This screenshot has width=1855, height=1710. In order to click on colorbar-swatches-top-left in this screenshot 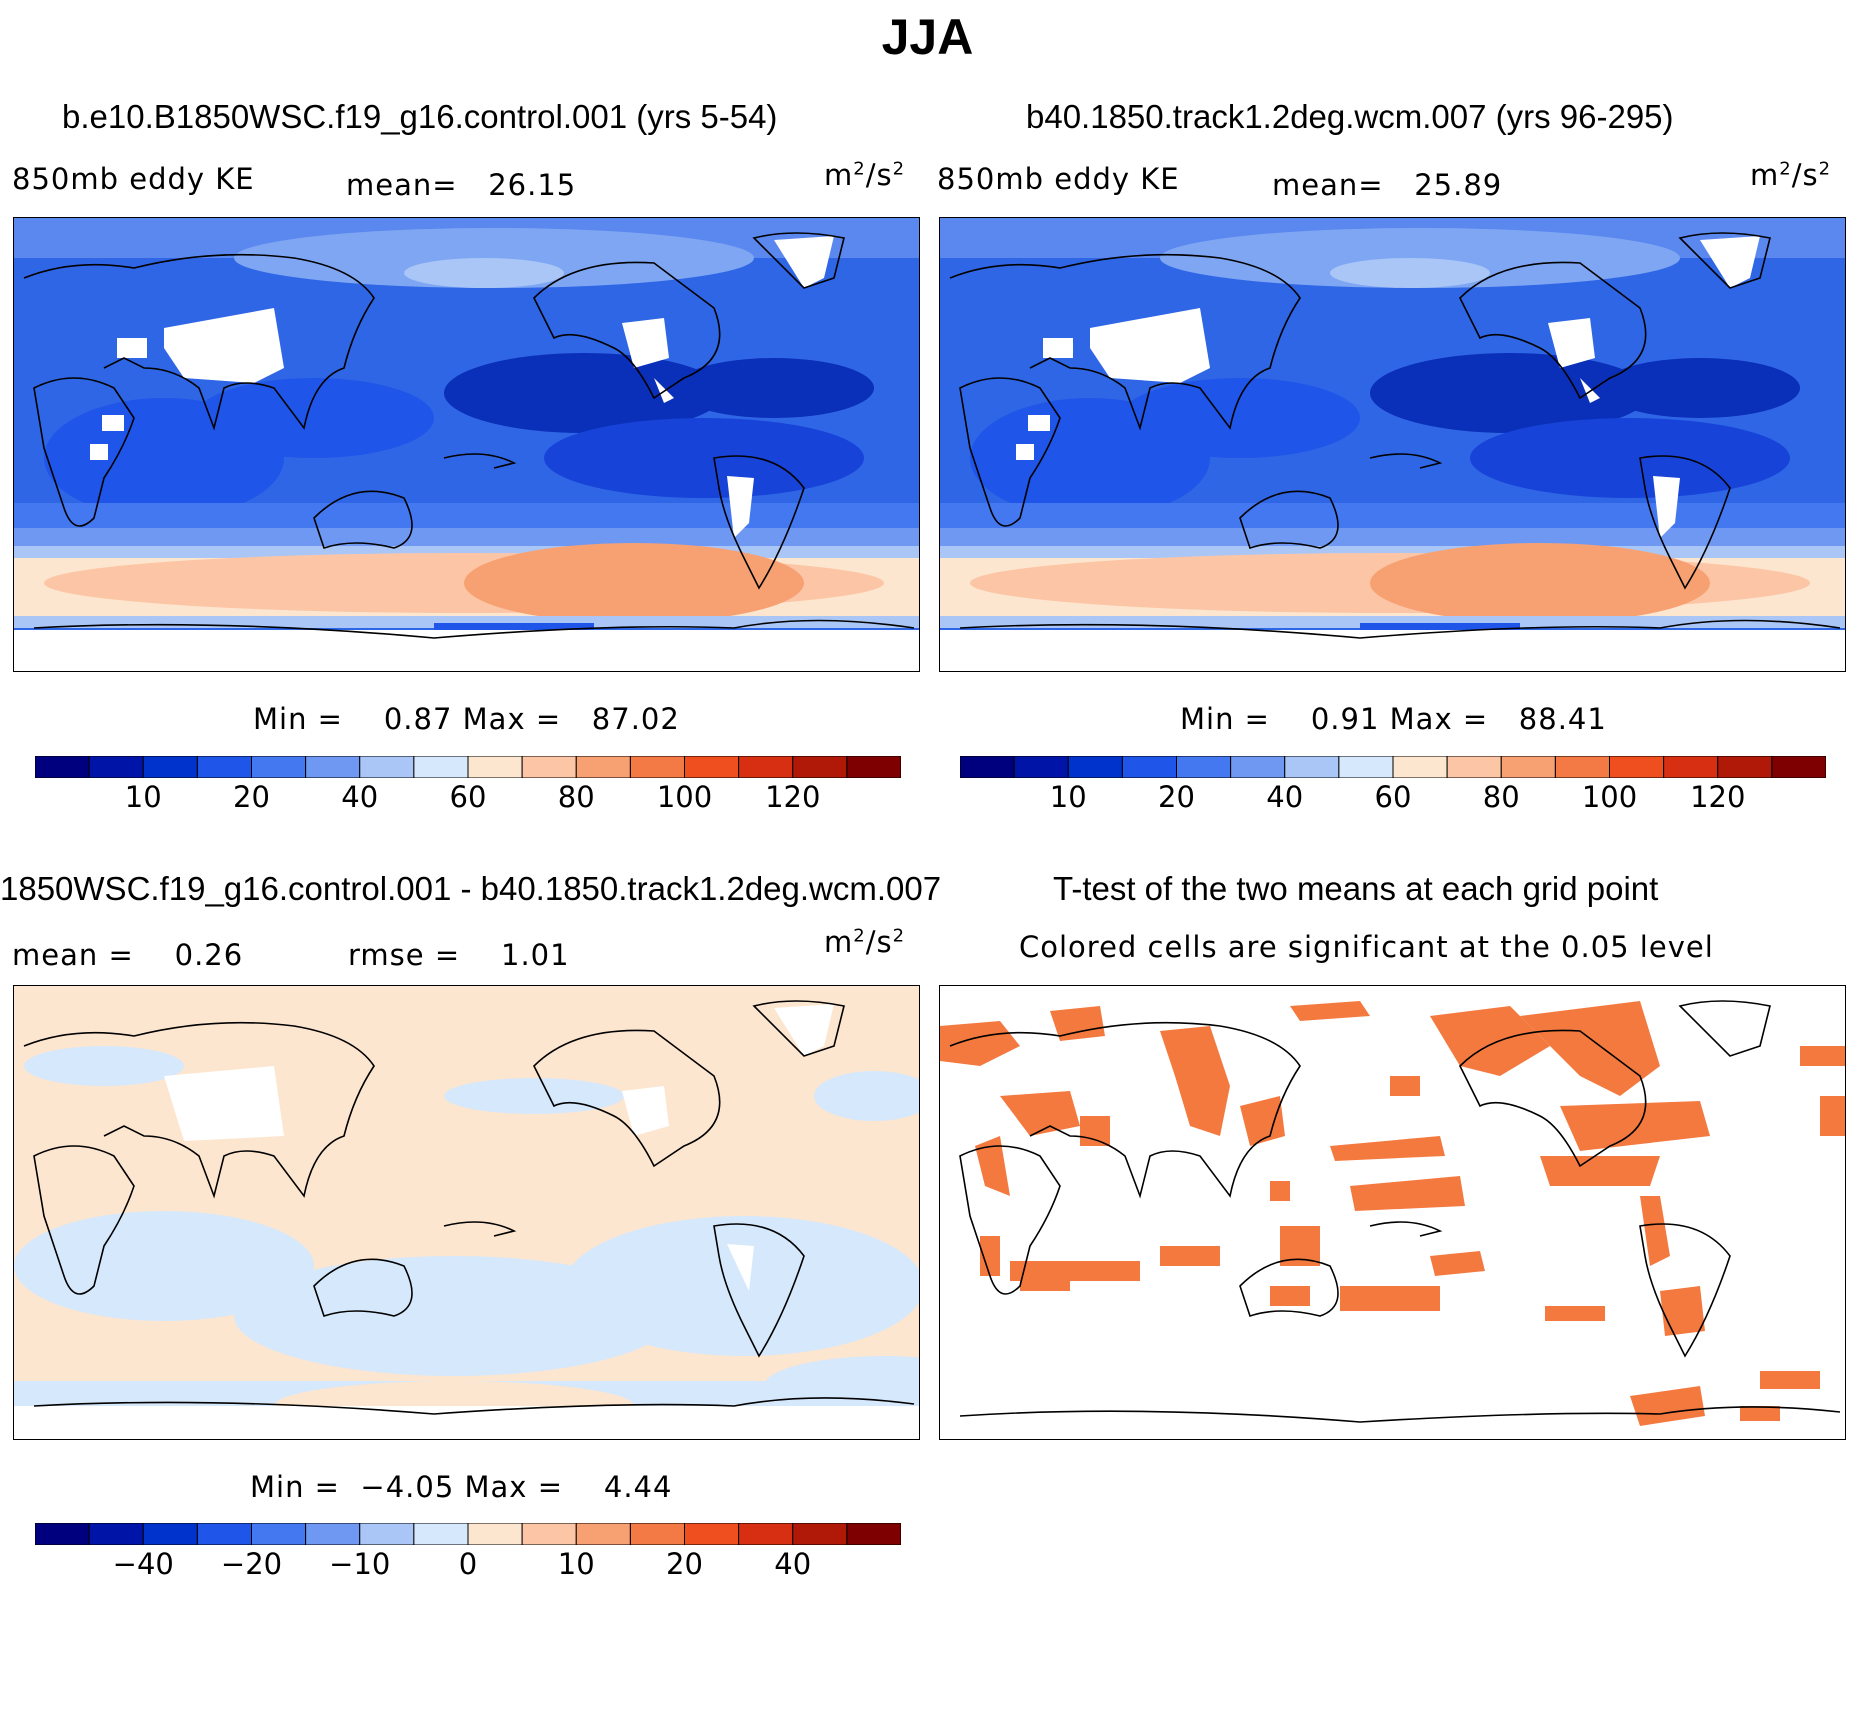, I will do `click(468, 767)`.